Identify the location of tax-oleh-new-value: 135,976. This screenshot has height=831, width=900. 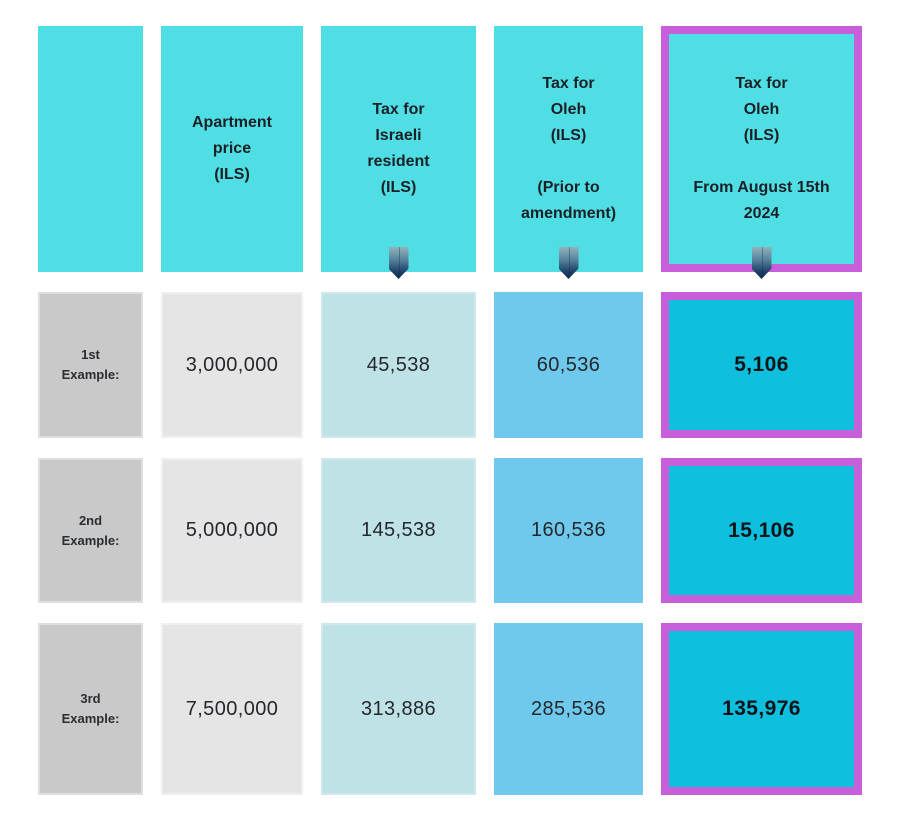
(761, 708).